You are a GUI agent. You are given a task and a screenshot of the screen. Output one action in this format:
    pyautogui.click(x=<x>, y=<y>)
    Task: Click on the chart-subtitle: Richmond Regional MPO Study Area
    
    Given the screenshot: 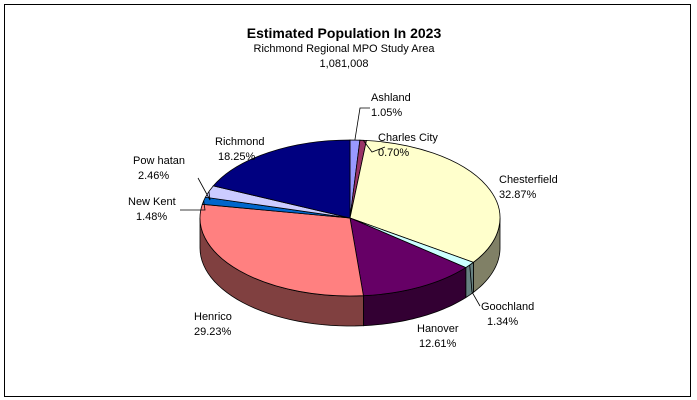 What is the action you would take?
    pyautogui.click(x=345, y=49)
    